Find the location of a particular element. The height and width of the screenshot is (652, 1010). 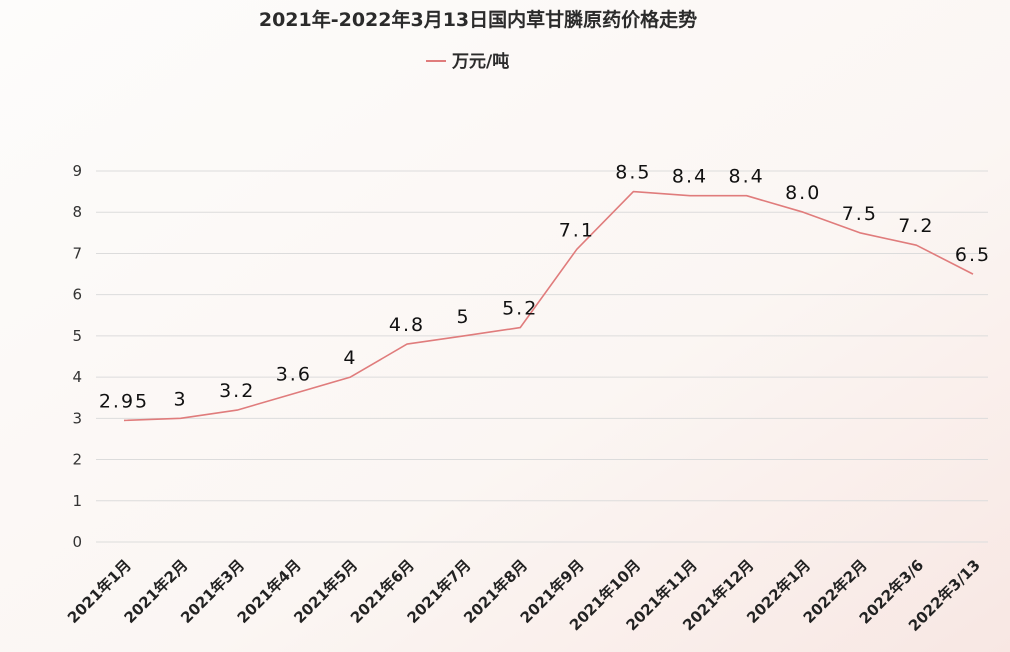

y-tick-label: 9 is located at coordinates (77, 171).